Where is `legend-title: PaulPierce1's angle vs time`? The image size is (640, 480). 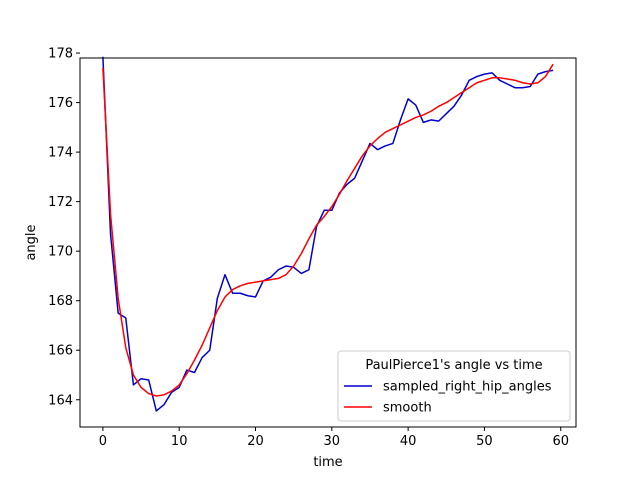 legend-title: PaulPierce1's angle vs time is located at coordinates (453, 365).